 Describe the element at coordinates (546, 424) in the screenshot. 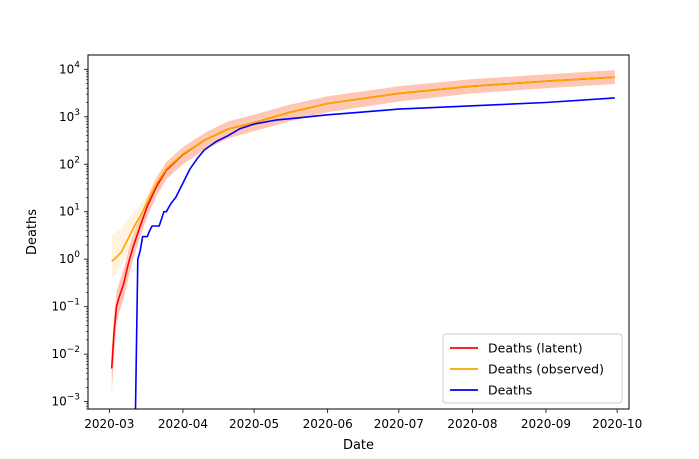

I see `x-tick-label: 2020-09` at that location.